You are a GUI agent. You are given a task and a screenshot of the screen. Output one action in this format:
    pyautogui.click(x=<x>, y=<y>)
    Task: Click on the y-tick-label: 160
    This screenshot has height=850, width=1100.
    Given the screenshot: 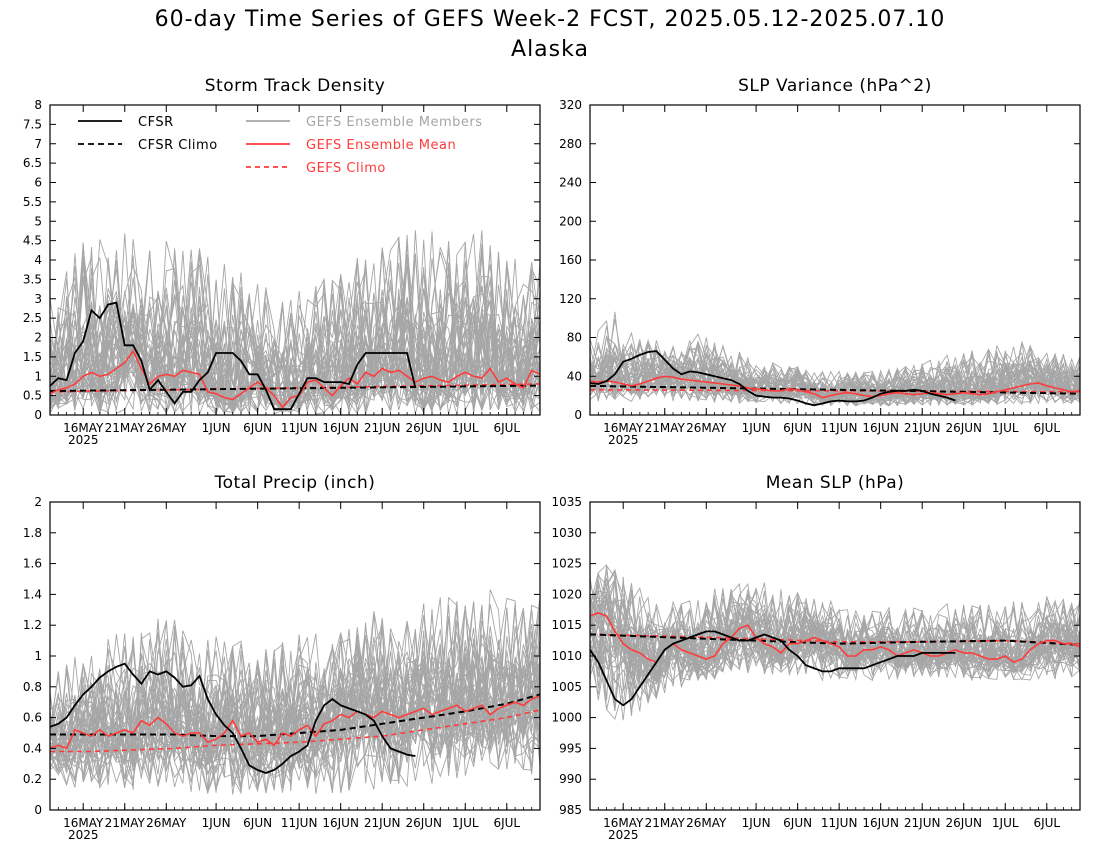 What is the action you would take?
    pyautogui.click(x=570, y=260)
    